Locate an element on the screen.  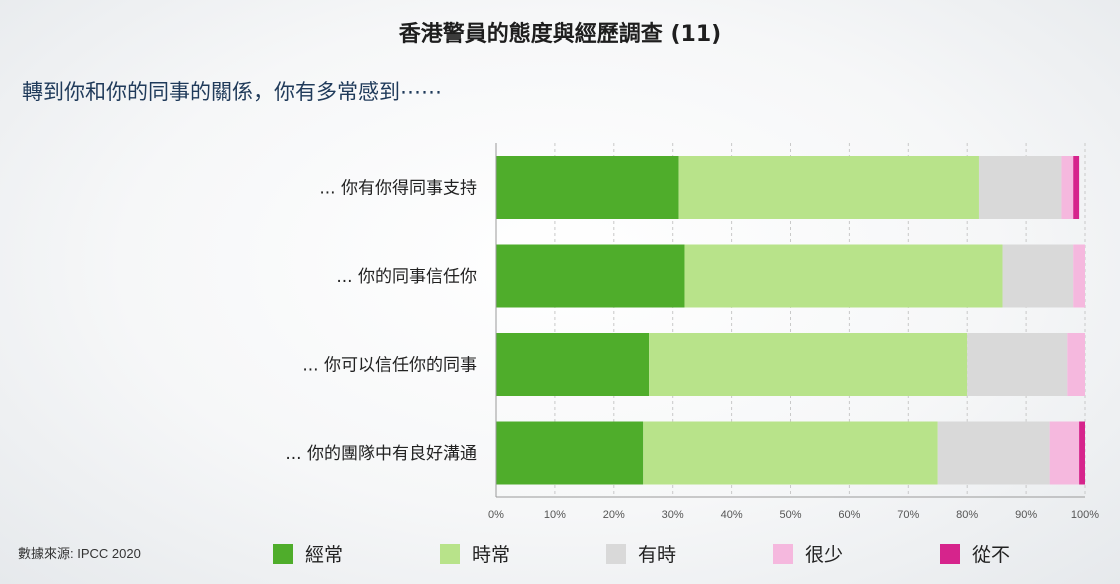
x-tick-label: 40% is located at coordinates (732, 515).